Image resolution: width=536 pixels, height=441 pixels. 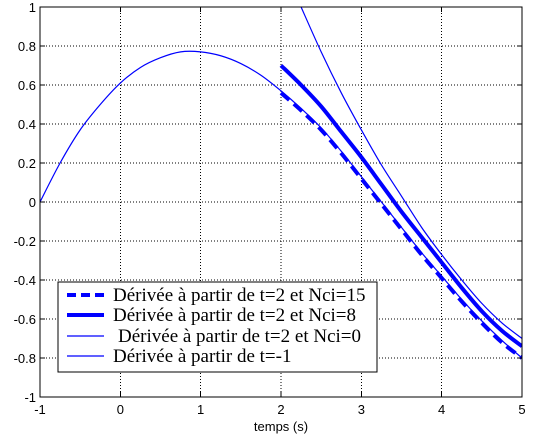 I want to click on y-tick-label: 0, so click(x=32, y=202).